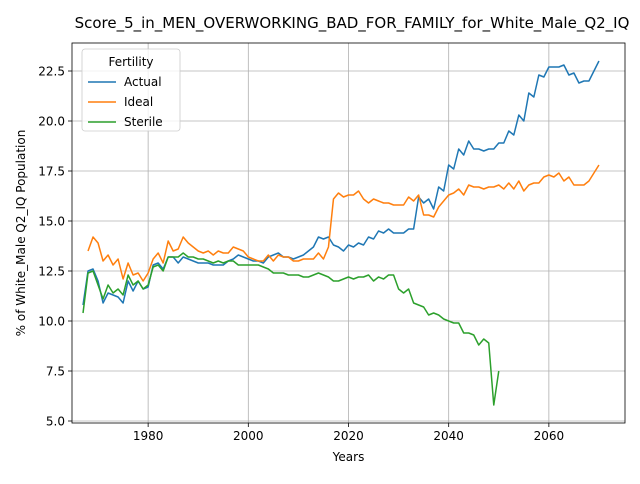 The image size is (640, 484). What do you see at coordinates (55, 422) in the screenshot?
I see `y-tick-label: 5.0` at bounding box center [55, 422].